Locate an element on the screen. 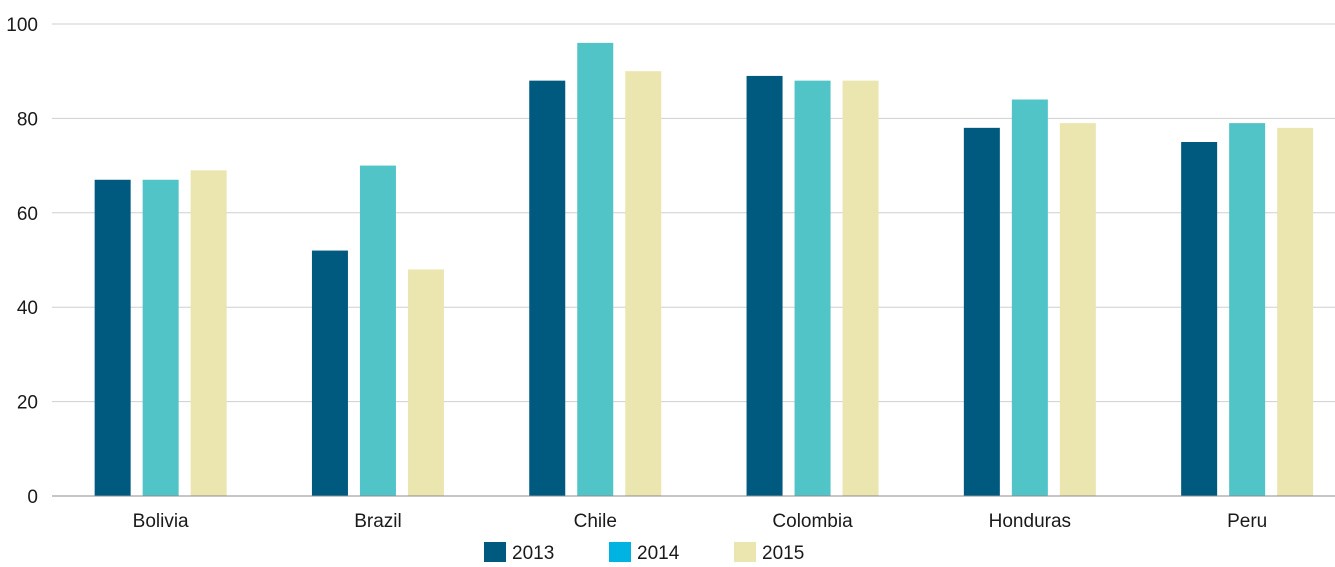 The width and height of the screenshot is (1335, 567). legend-label: 2014 is located at coordinates (658, 552).